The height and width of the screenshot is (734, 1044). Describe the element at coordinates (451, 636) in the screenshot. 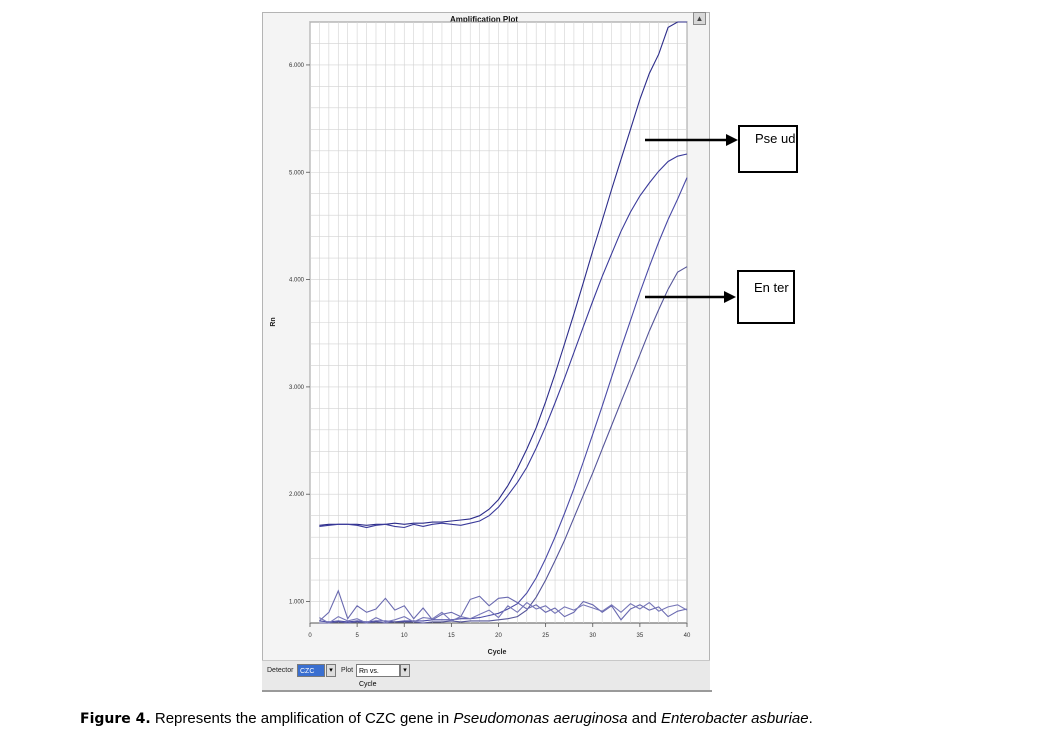

I see `x-tick-label: 15` at that location.